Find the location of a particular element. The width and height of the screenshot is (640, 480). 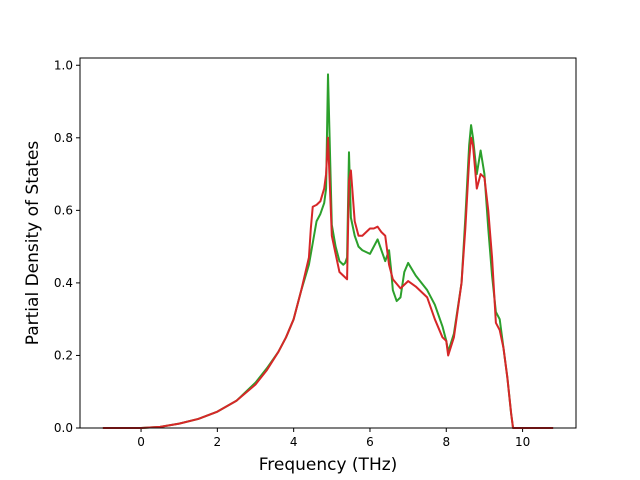

x-tick-label: 8 is located at coordinates (446, 442).